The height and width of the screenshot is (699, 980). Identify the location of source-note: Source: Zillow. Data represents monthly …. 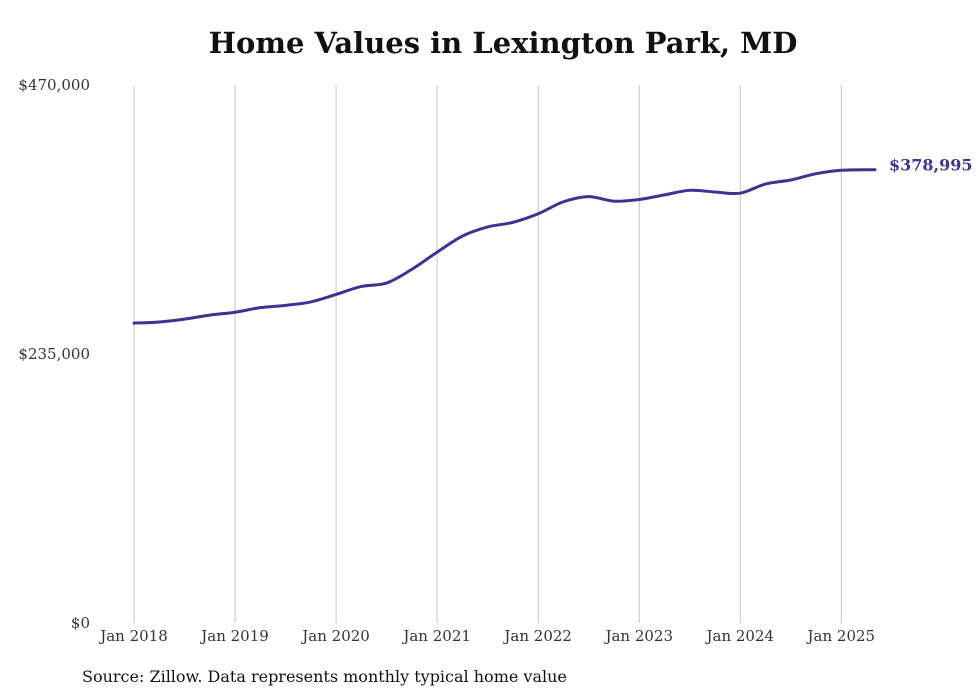
(324, 676).